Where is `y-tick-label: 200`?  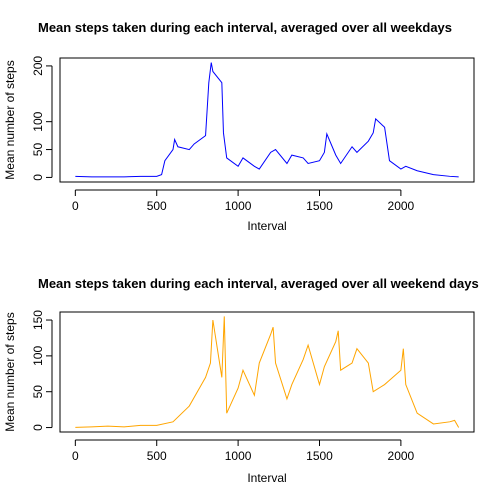 y-tick-label: 200 is located at coordinates (38, 66).